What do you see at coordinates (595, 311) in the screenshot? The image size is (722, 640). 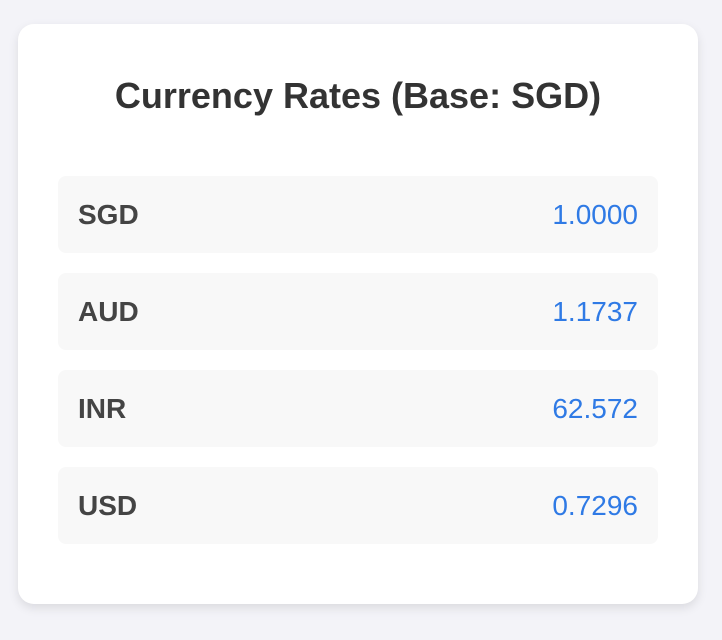 I see `currency-rate: 1.1737` at bounding box center [595, 311].